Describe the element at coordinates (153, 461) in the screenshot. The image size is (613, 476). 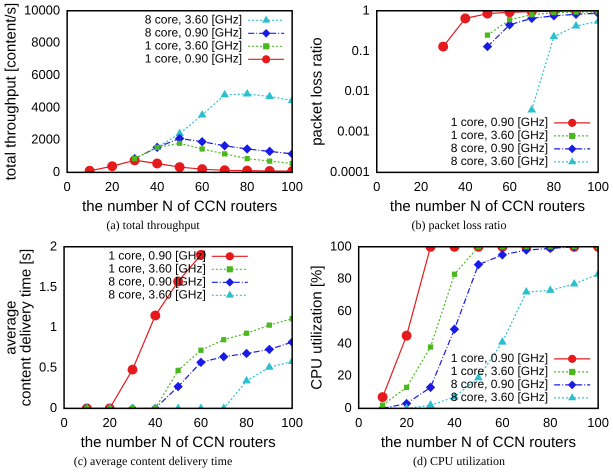
I see `text: (c) average content delivery time` at that location.